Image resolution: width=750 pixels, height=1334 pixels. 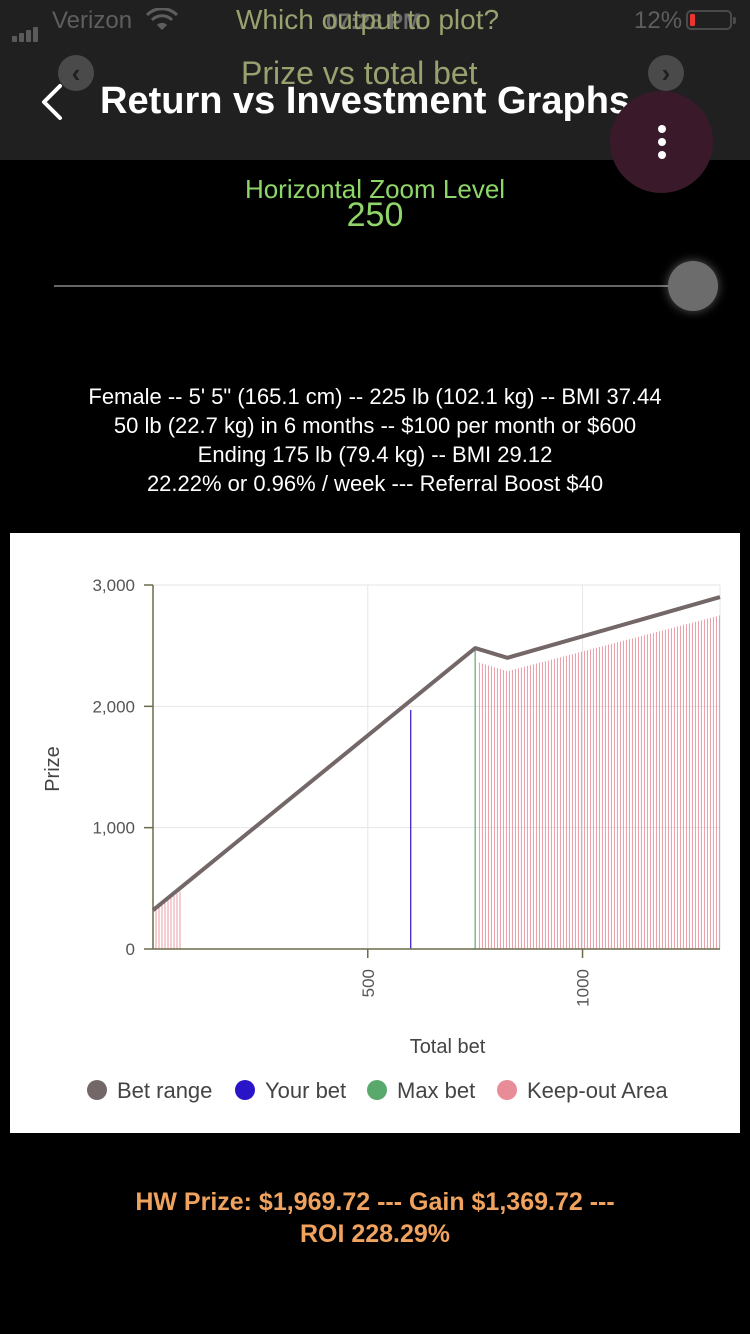 I want to click on zoom-level-value: 250, so click(x=375, y=215).